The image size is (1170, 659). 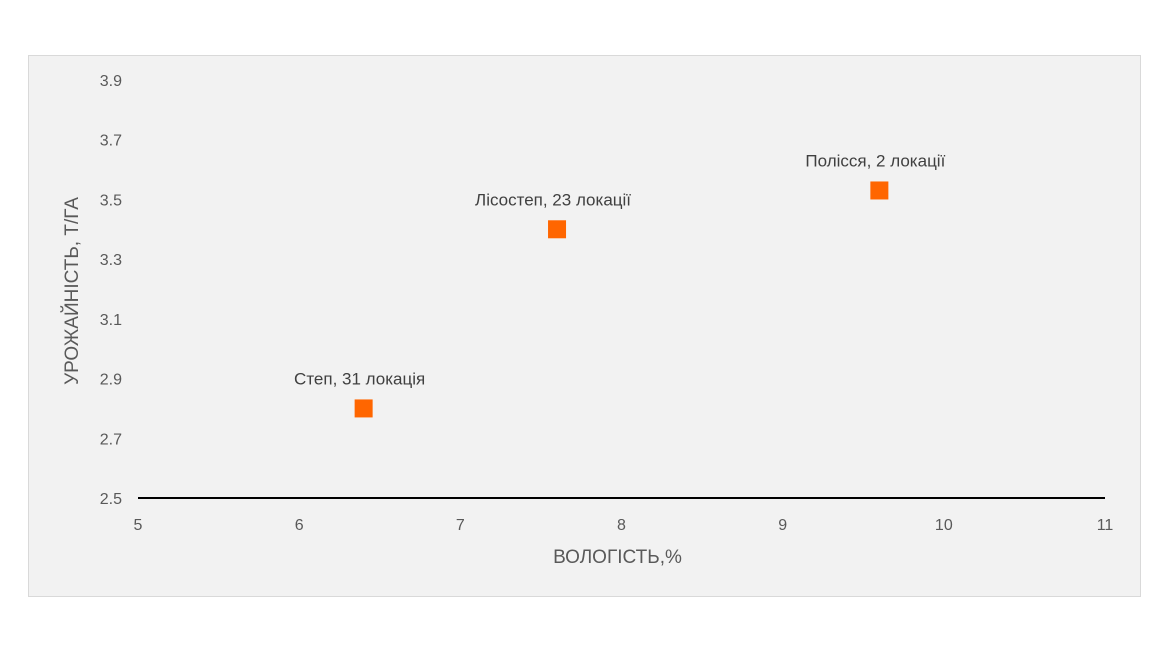 I want to click on x-tick-label: 10, so click(x=944, y=525).